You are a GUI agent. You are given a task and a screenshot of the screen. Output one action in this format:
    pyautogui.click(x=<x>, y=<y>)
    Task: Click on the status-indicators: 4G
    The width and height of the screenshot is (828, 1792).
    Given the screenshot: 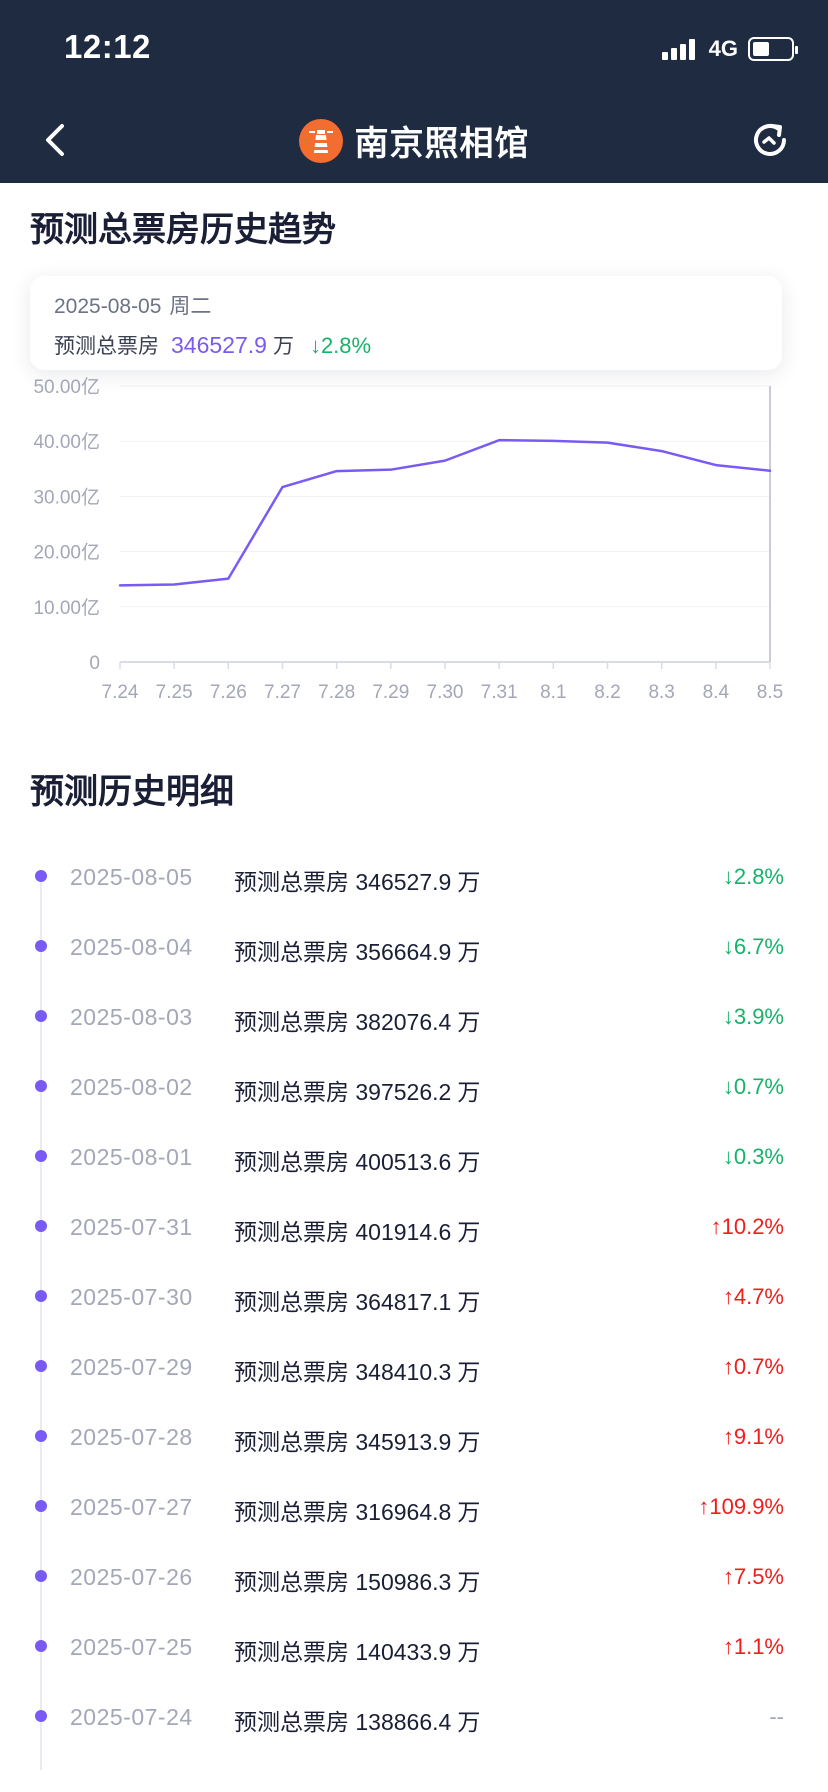 What is the action you would take?
    pyautogui.click(x=729, y=49)
    